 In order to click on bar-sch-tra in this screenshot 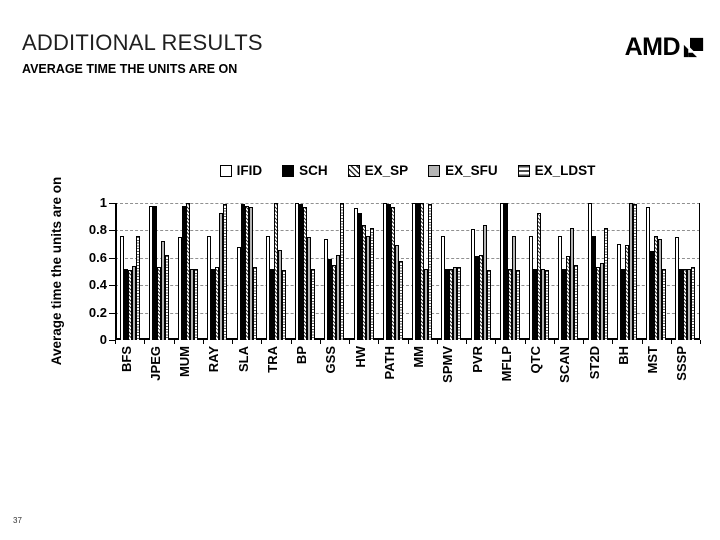, I will do `click(271, 304)`.